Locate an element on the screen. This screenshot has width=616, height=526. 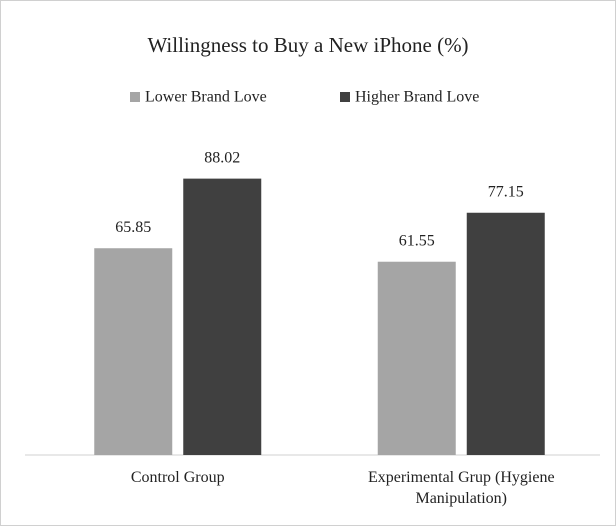
data-label: 77.15 is located at coordinates (506, 191).